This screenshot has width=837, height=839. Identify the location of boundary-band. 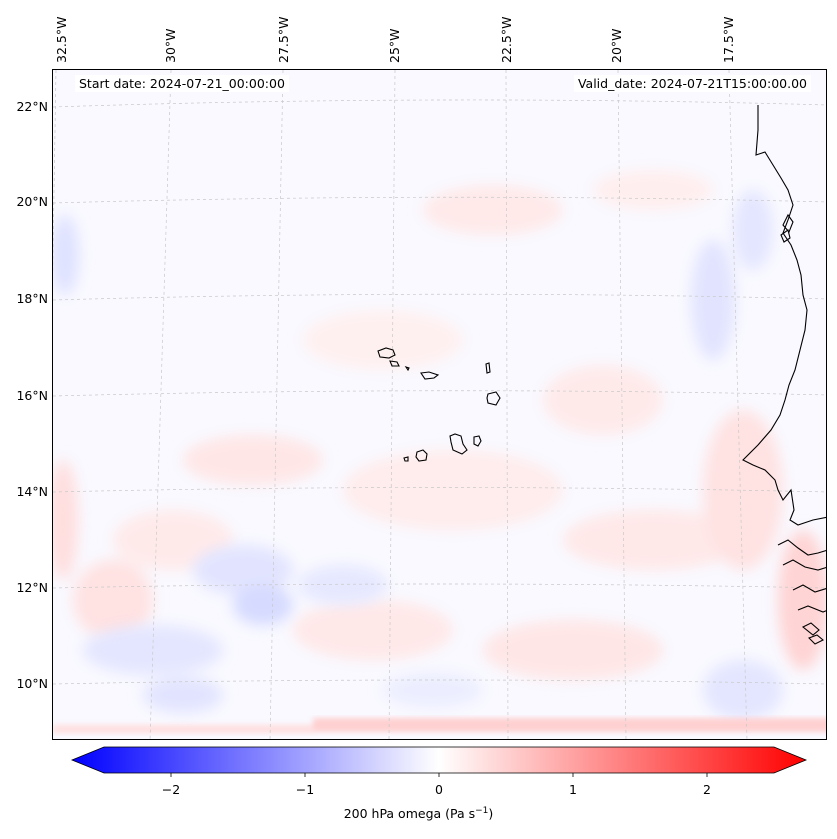
(439, 725).